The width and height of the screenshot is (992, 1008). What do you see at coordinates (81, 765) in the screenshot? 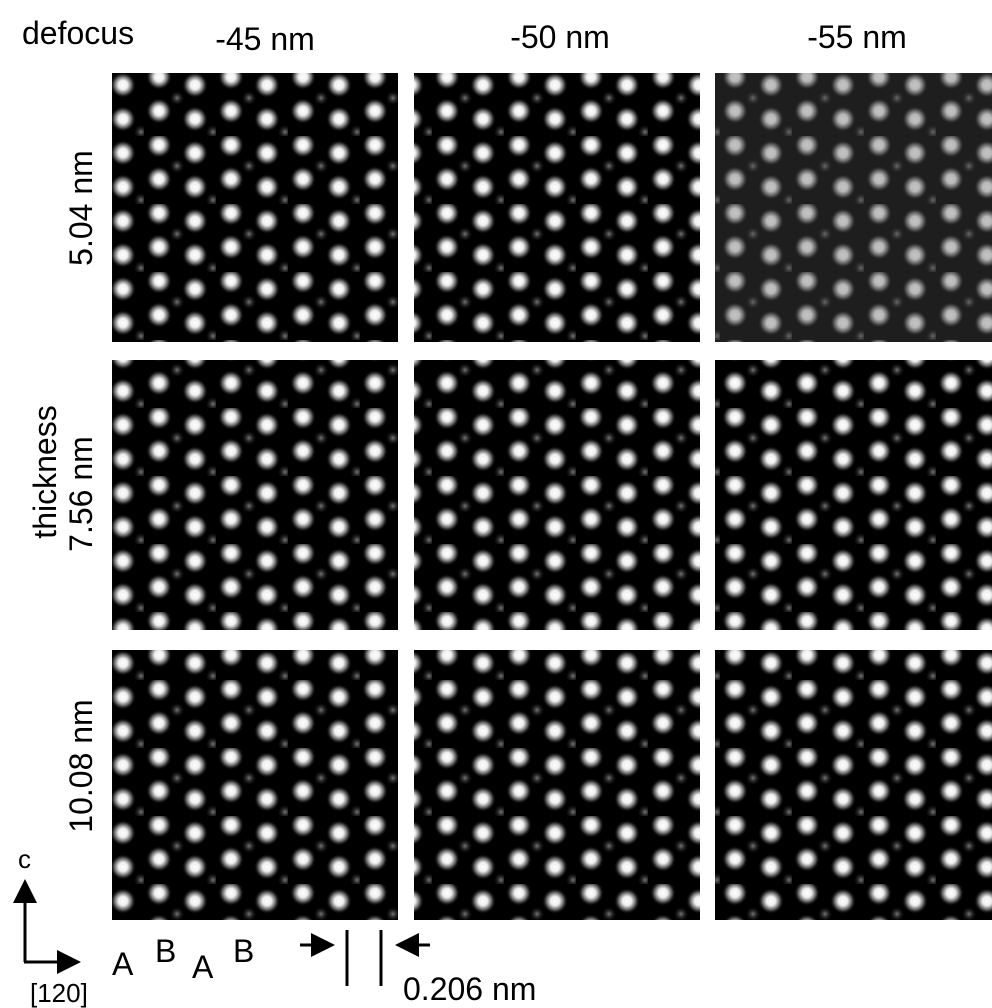
I see `row-label: 10.08 nm` at bounding box center [81, 765].